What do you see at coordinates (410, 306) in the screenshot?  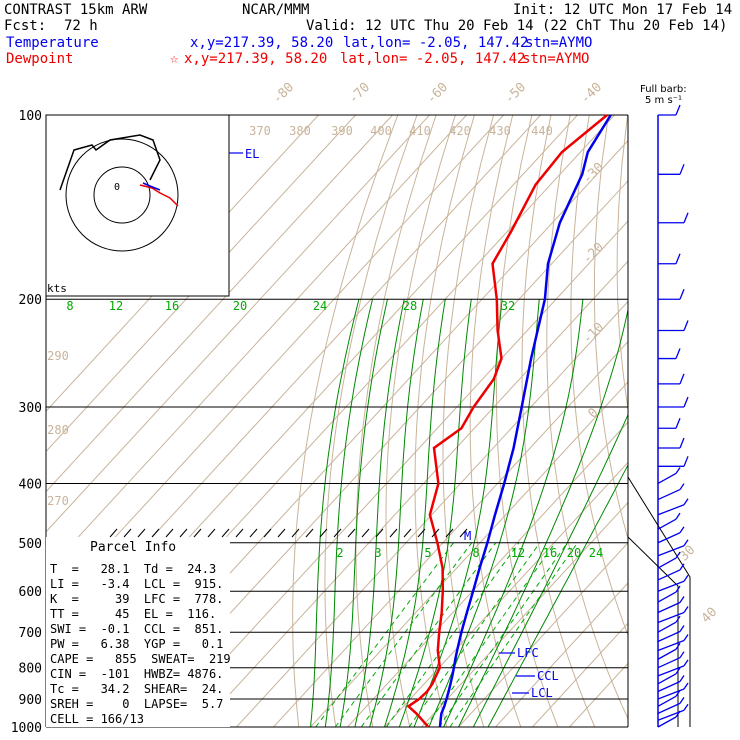 I see `mixing-ratio-label: 28` at bounding box center [410, 306].